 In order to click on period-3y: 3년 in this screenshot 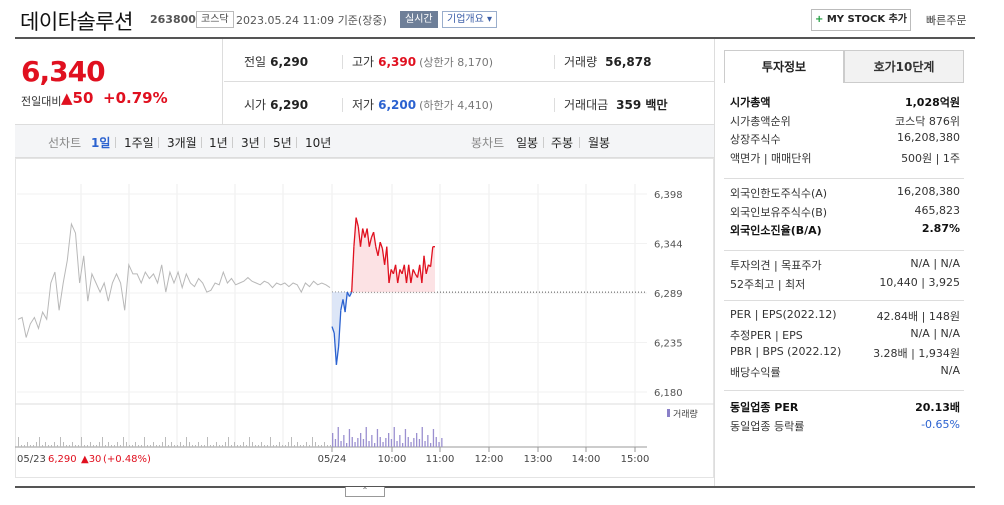, I will do `click(250, 143)`.